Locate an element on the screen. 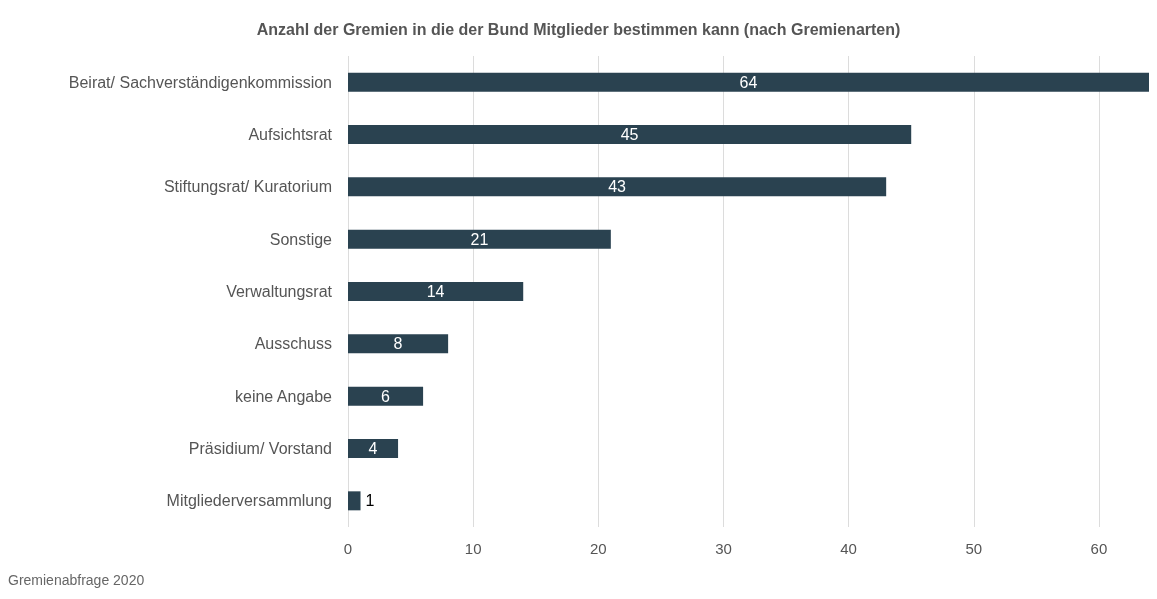 The height and width of the screenshot is (599, 1157). data-label: 64 is located at coordinates (748, 82).